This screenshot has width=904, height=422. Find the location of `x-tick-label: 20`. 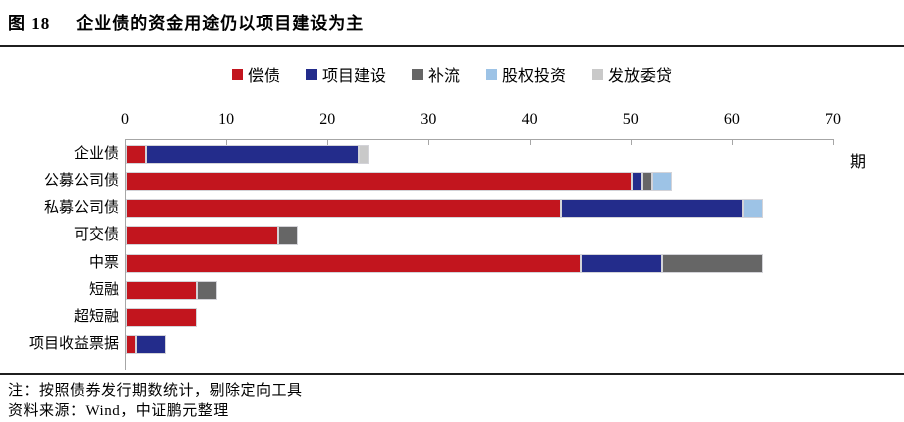

x-tick-label: 20 is located at coordinates (327, 119).